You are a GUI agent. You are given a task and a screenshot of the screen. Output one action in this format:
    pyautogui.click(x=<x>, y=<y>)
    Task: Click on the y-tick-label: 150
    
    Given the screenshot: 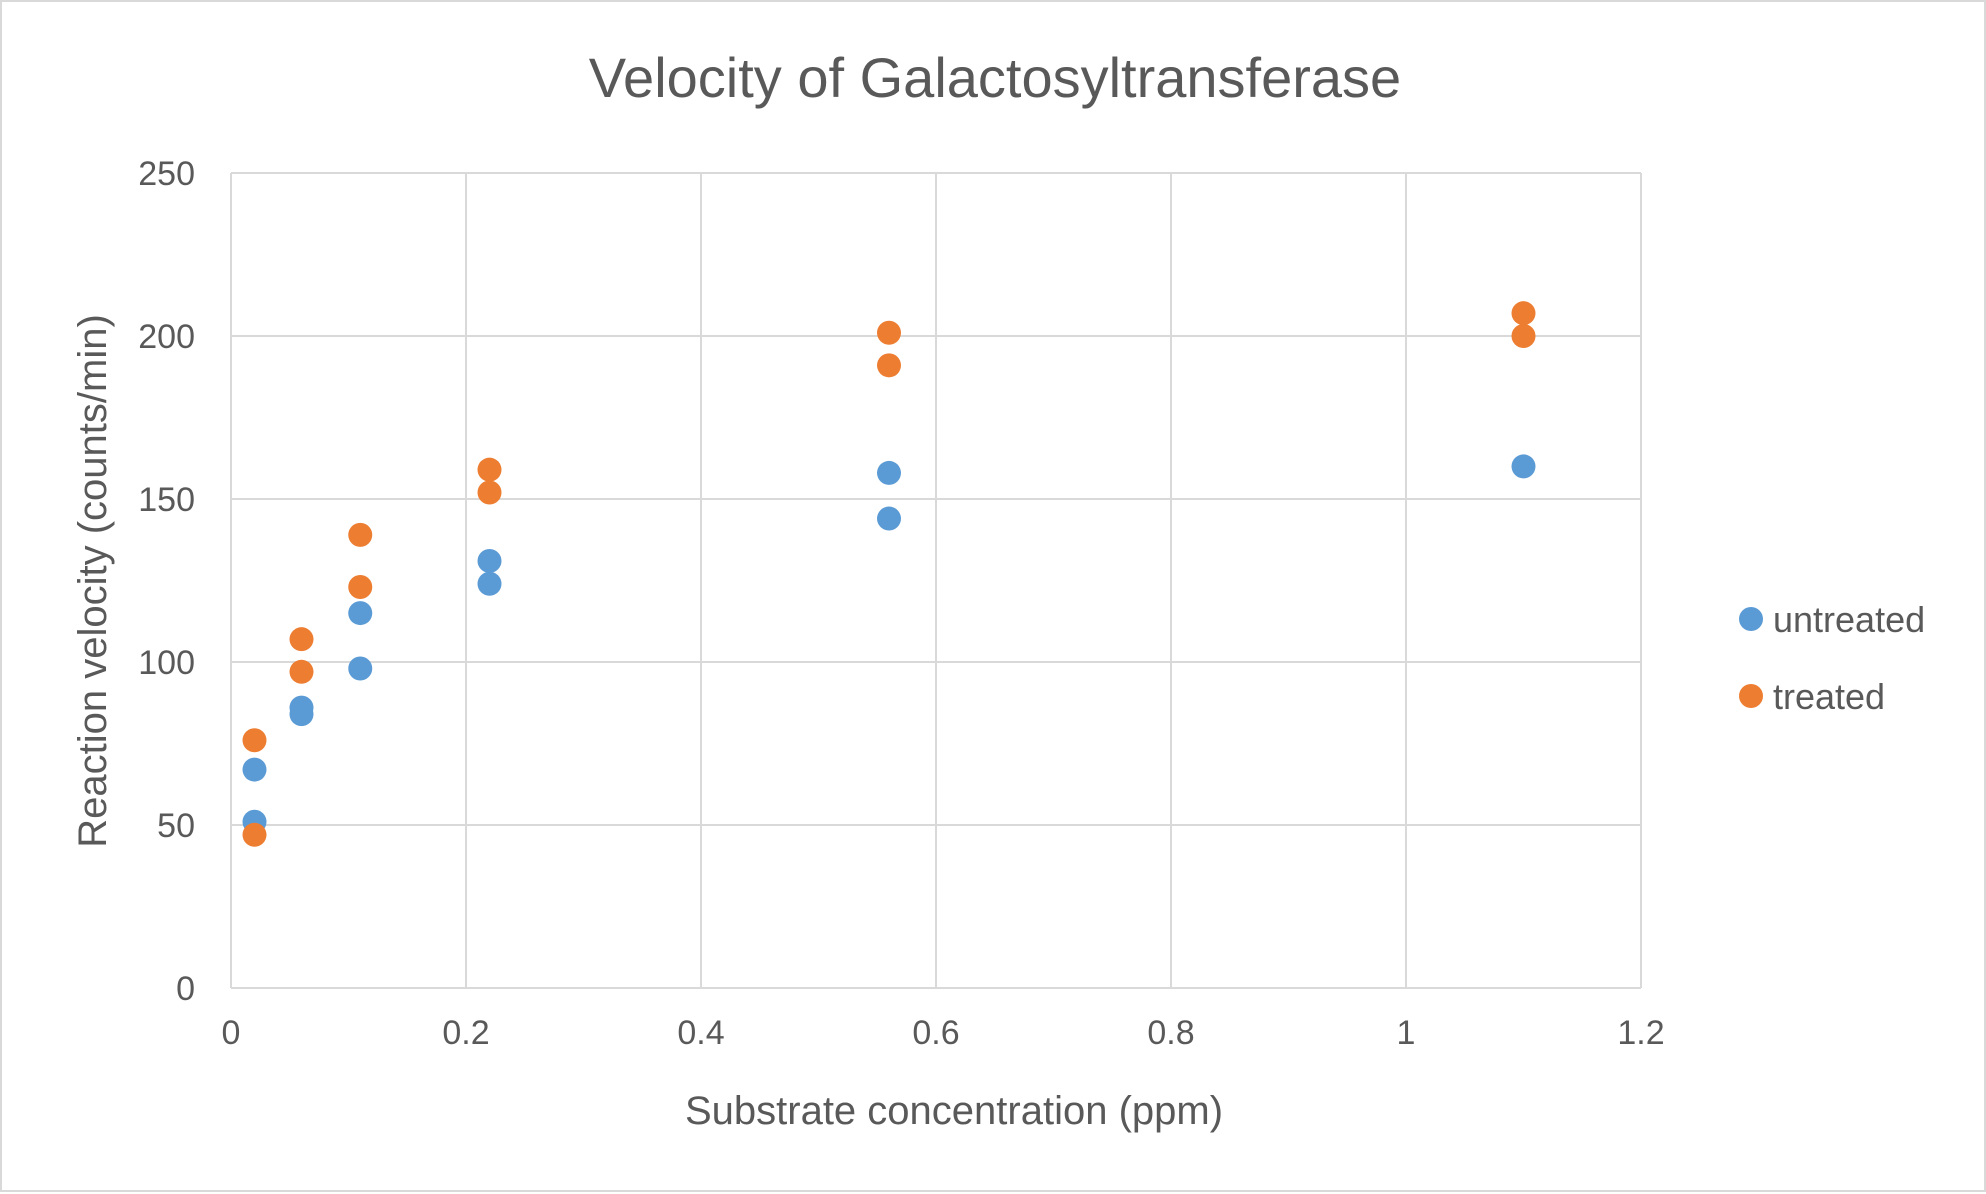 What is the action you would take?
    pyautogui.click(x=166, y=500)
    